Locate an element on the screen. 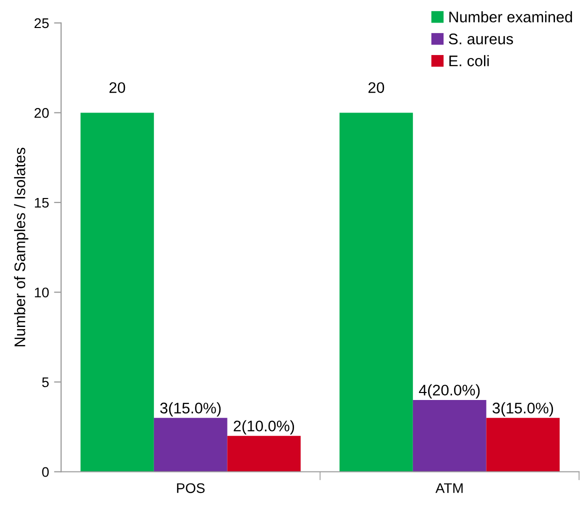  data-label: 2(10.0%) is located at coordinates (264, 427).